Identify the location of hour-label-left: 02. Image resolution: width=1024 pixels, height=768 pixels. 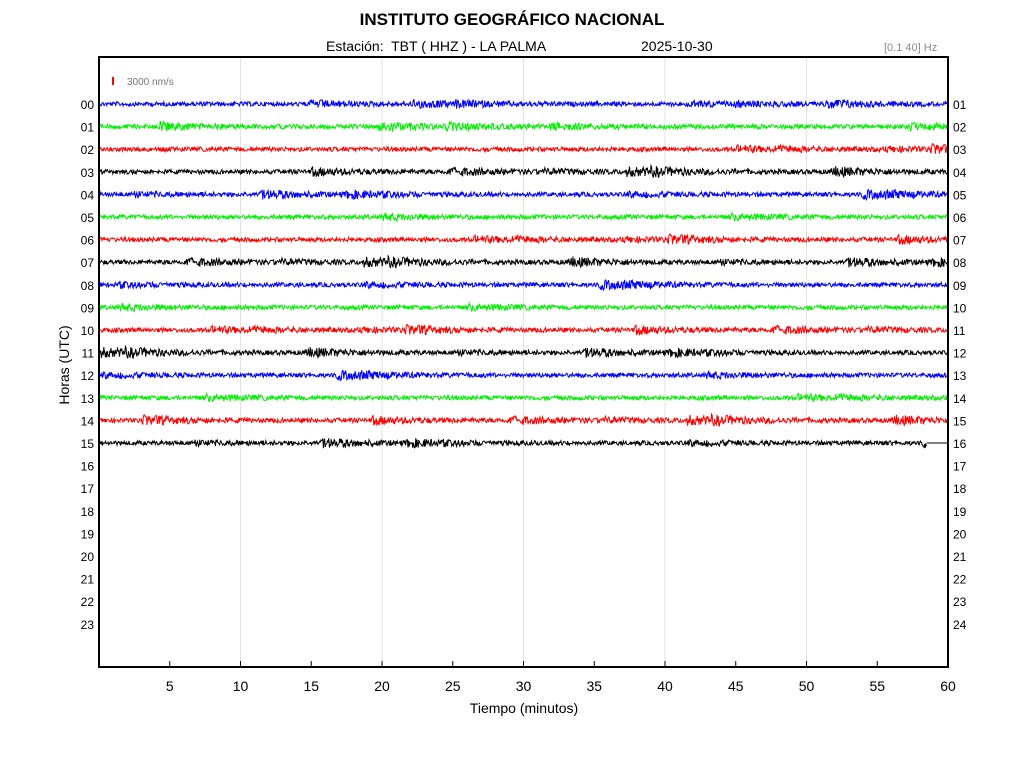
(88, 150).